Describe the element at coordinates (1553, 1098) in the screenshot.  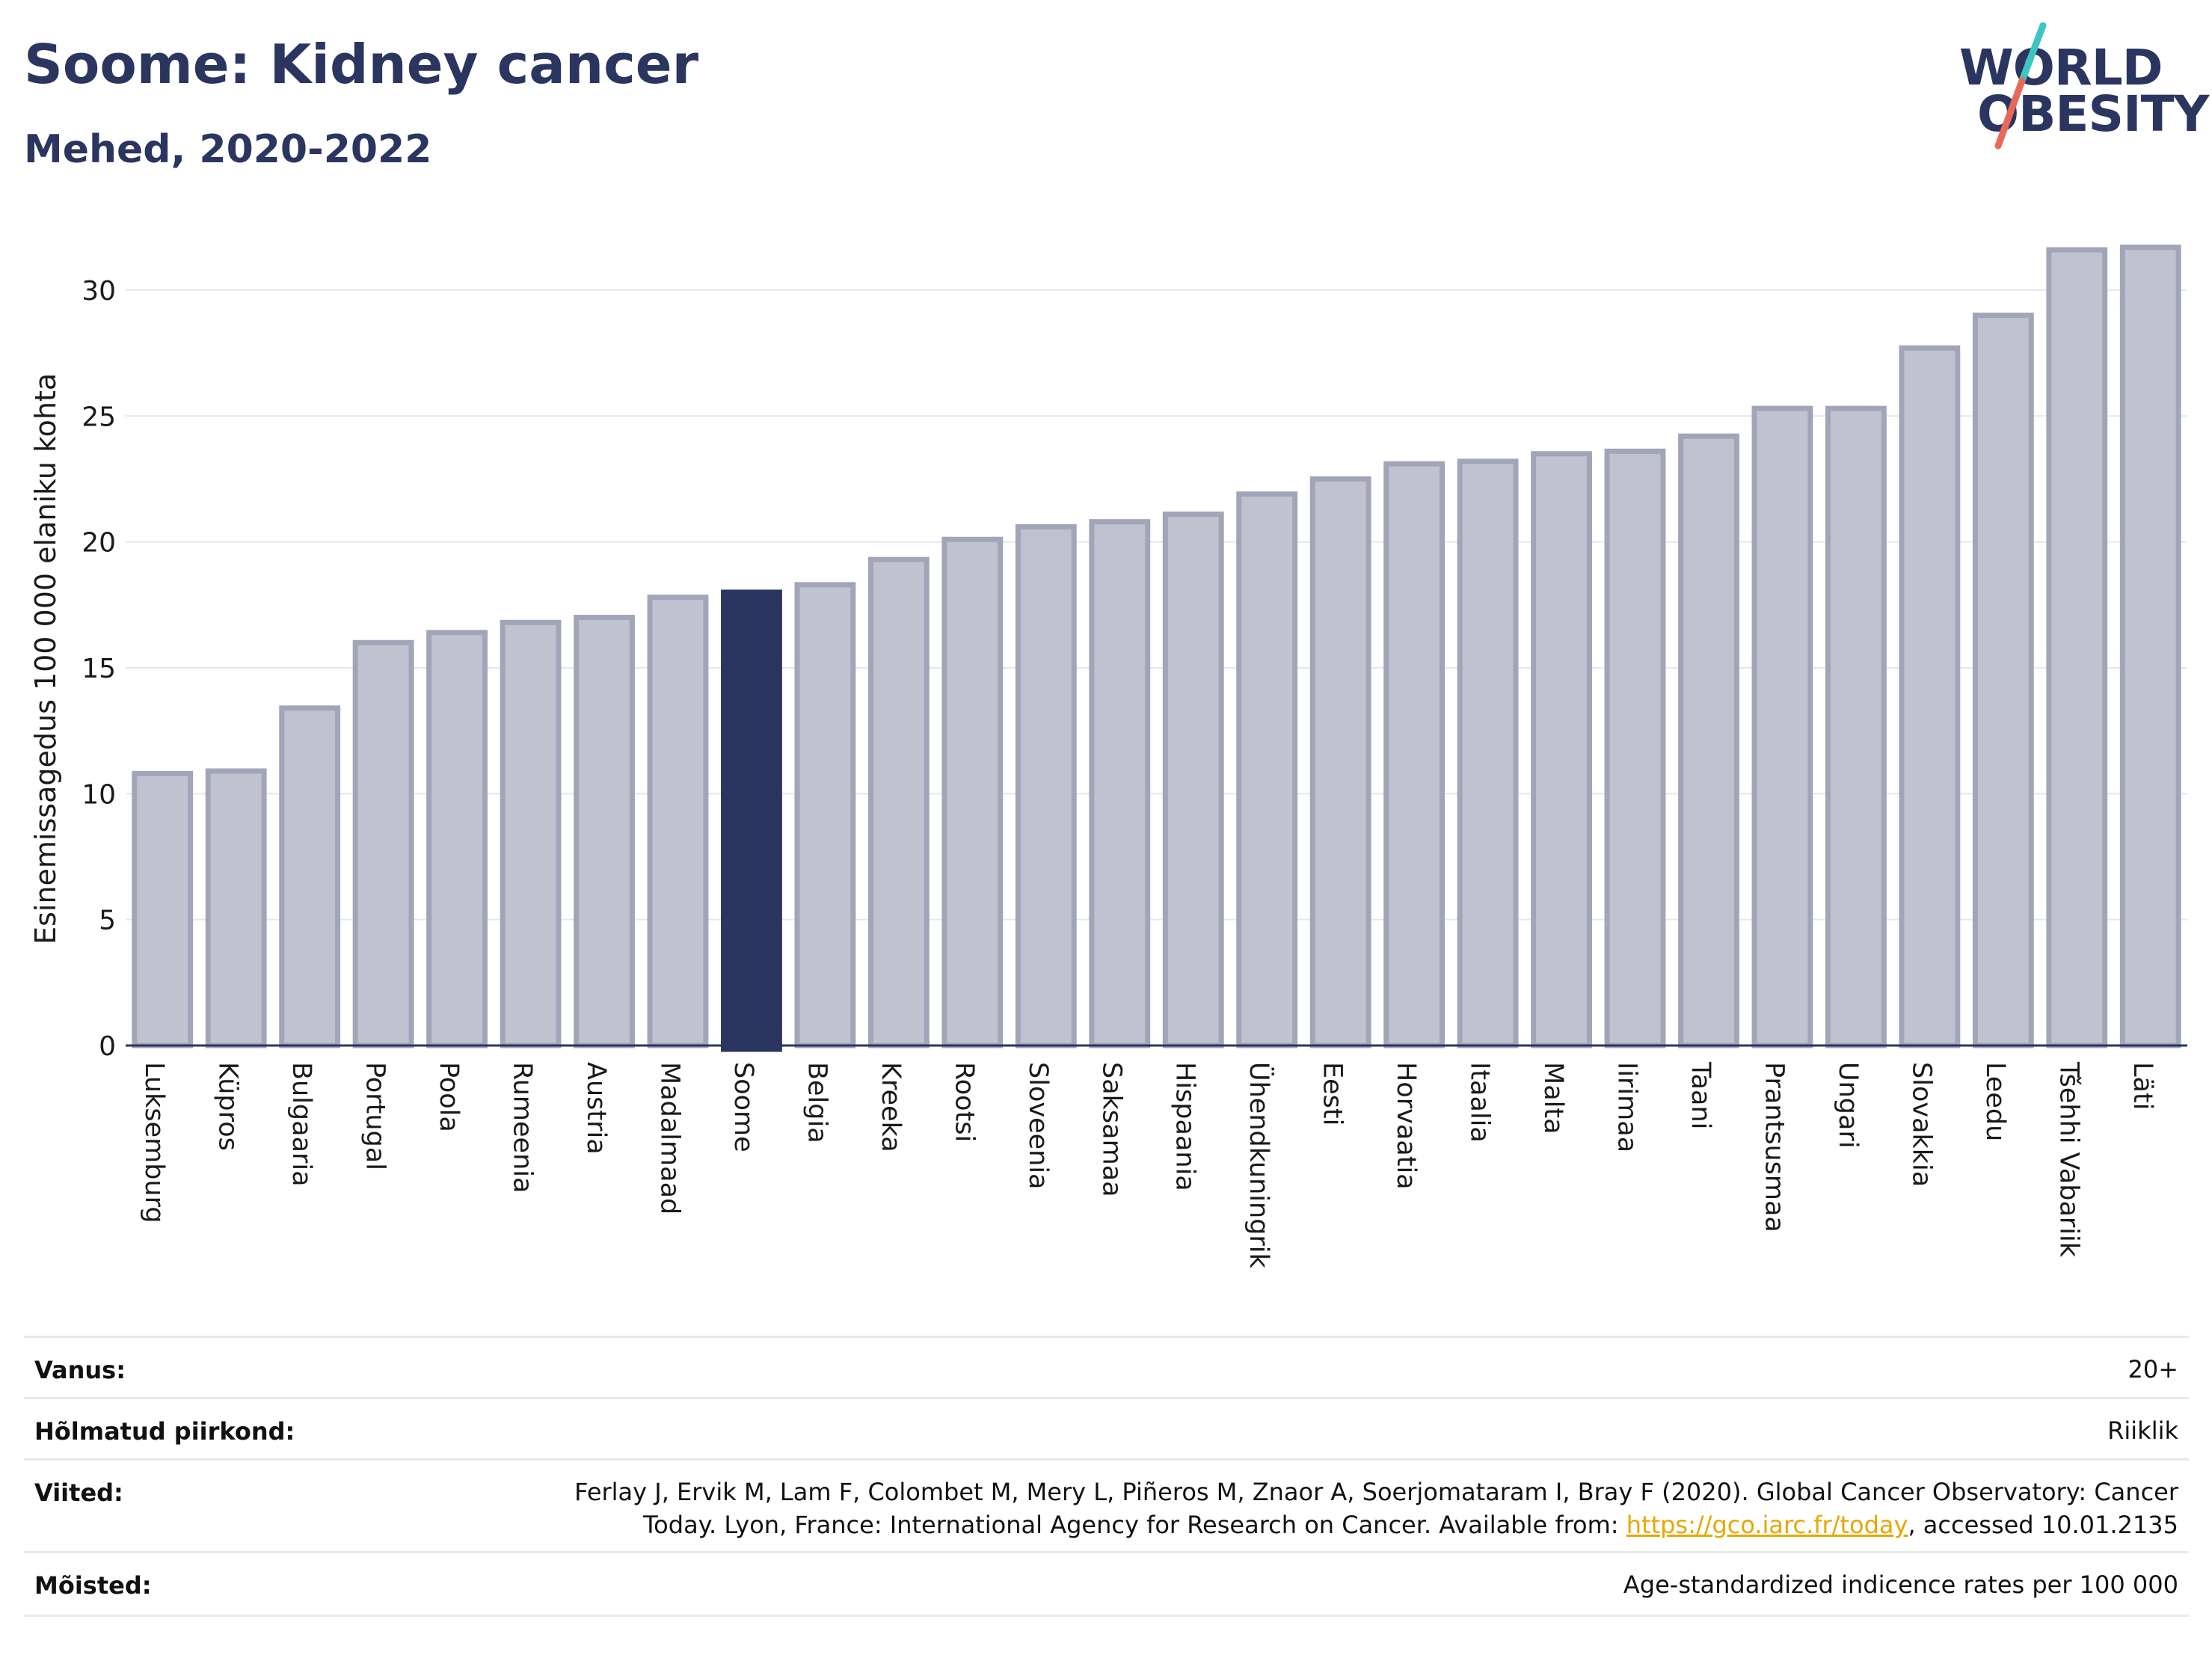
I see `x-tick-label: Malta` at that location.